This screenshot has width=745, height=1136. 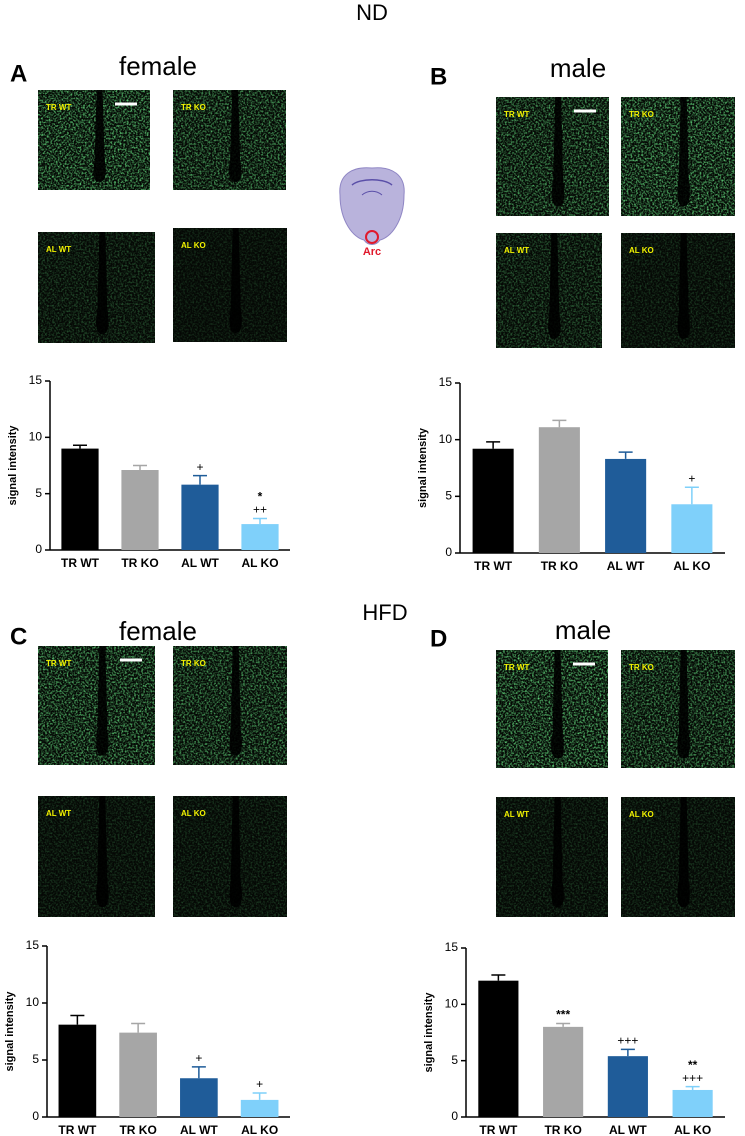 What do you see at coordinates (692, 1078) in the screenshot?
I see `annotation: +++` at bounding box center [692, 1078].